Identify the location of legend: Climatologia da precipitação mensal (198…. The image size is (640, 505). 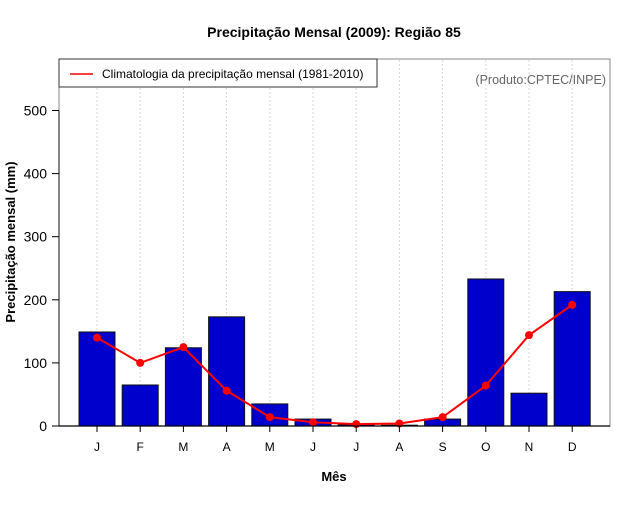
(218, 73).